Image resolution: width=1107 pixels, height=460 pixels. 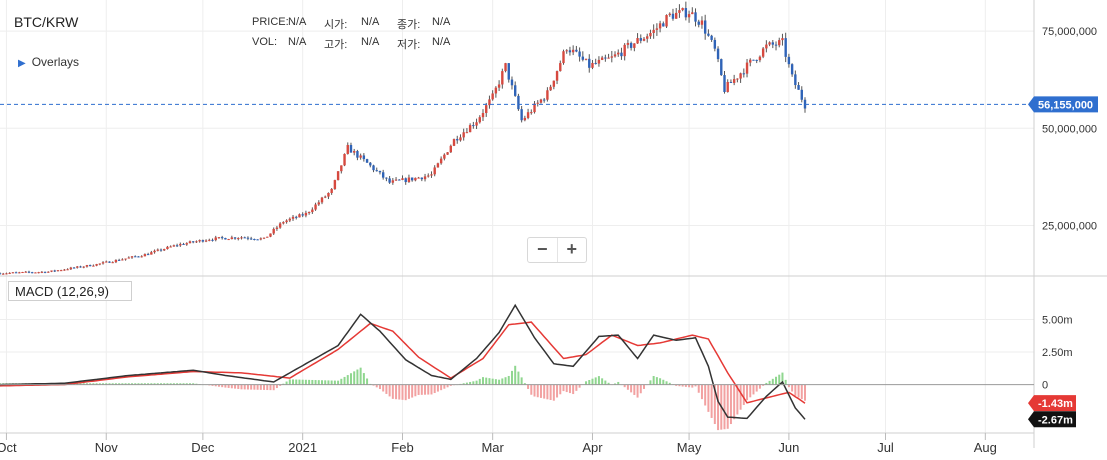 I want to click on zoom-out-button: −, so click(x=542, y=249).